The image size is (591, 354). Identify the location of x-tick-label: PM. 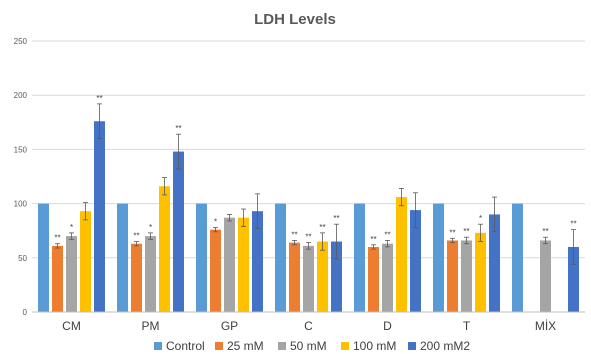
(151, 326).